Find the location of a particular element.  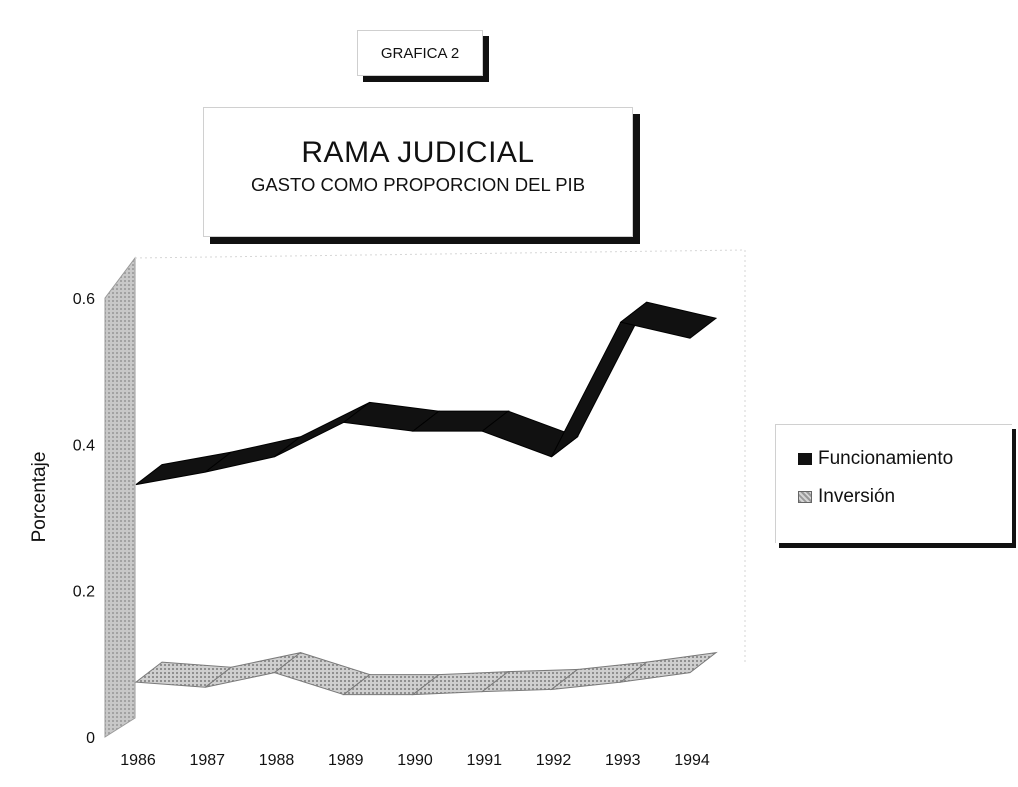

x-tick-label: 1987 is located at coordinates (207, 760).